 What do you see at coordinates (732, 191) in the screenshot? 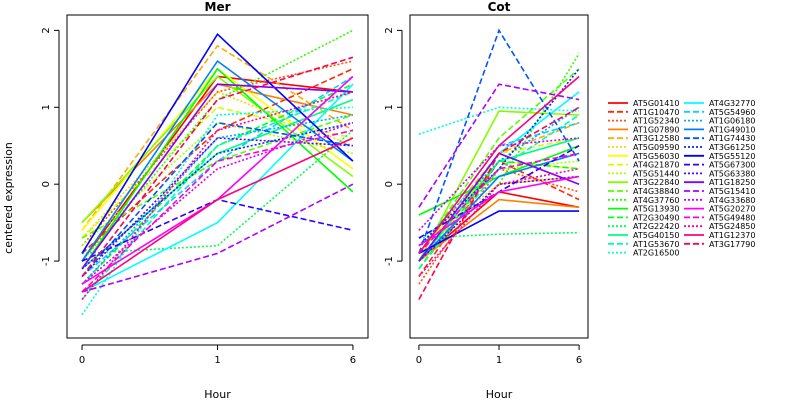
I see `legend-label: AT5G15410` at bounding box center [732, 191].